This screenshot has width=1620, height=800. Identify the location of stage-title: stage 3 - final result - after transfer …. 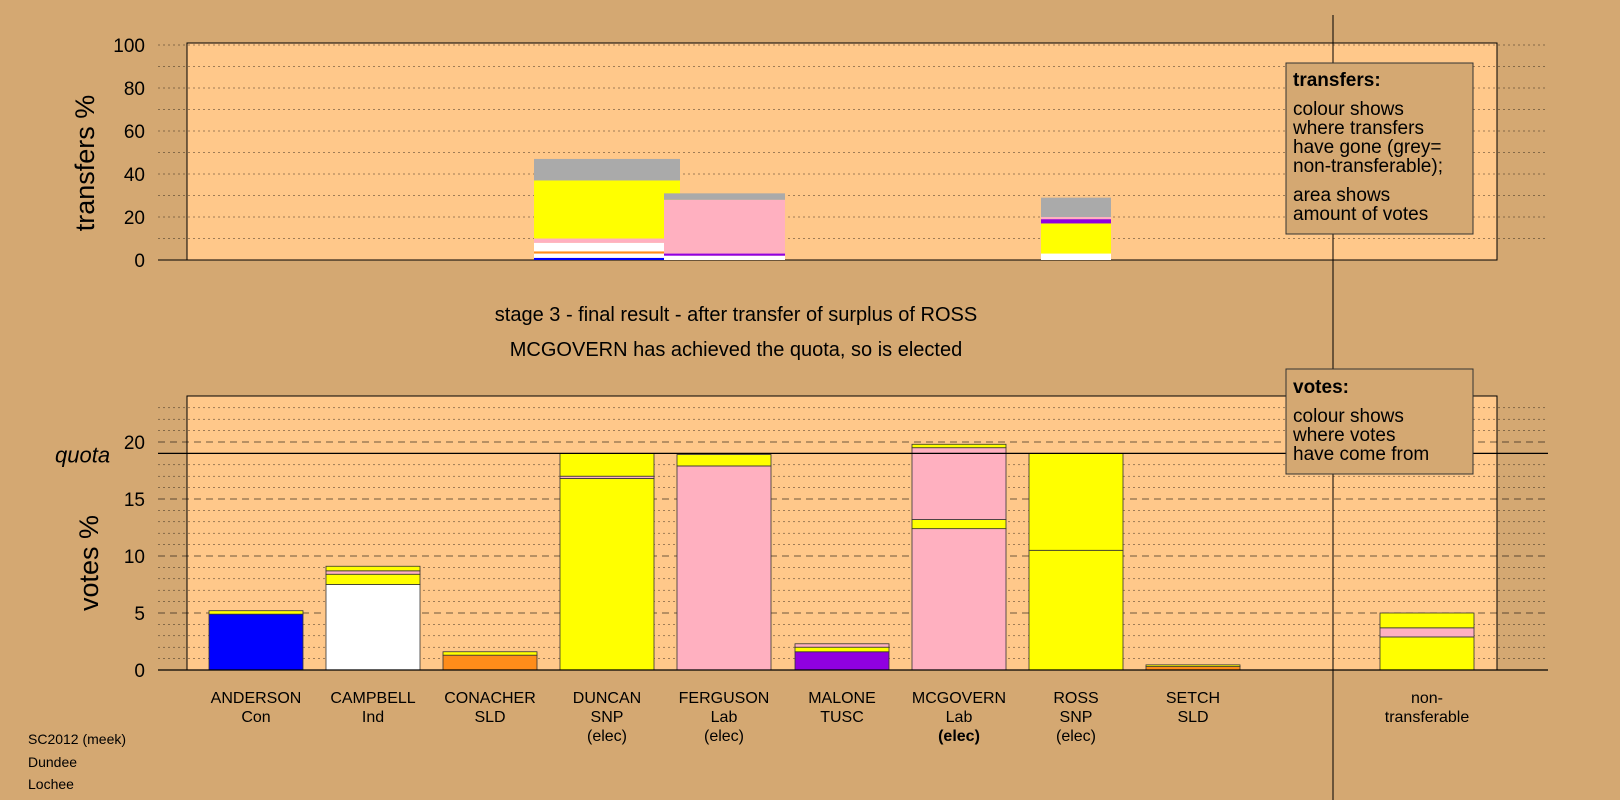
(736, 315).